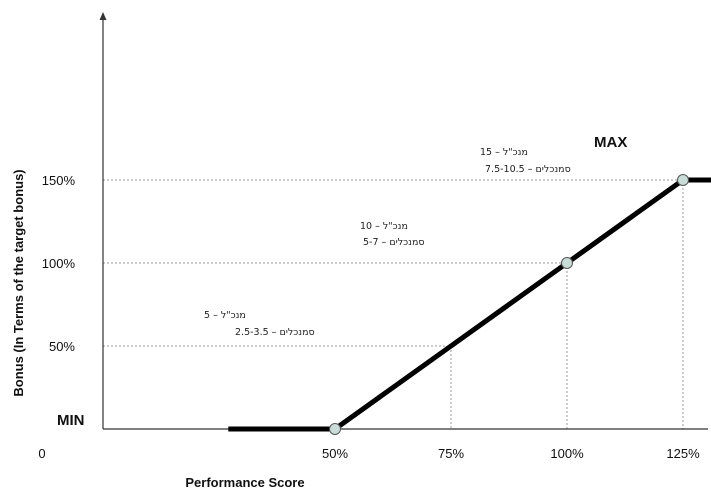 The height and width of the screenshot is (489, 711). I want to click on x-tick-label: 75%, so click(451, 453).